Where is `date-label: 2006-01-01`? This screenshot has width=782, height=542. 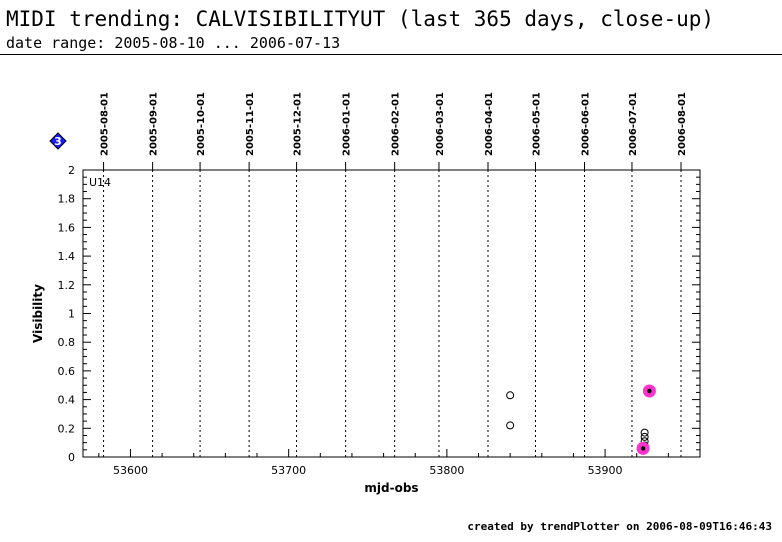 date-label: 2006-01-01 is located at coordinates (347, 124).